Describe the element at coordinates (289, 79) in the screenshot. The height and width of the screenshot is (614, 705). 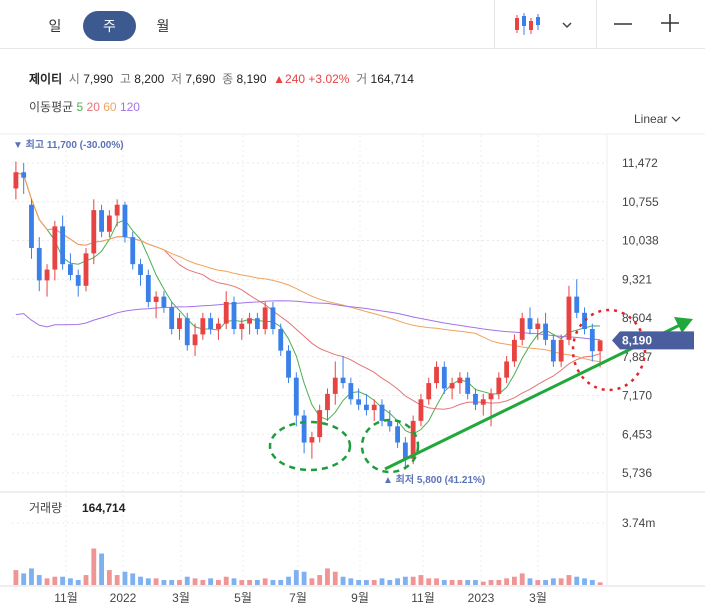
I see `change-value: ▲240` at that location.